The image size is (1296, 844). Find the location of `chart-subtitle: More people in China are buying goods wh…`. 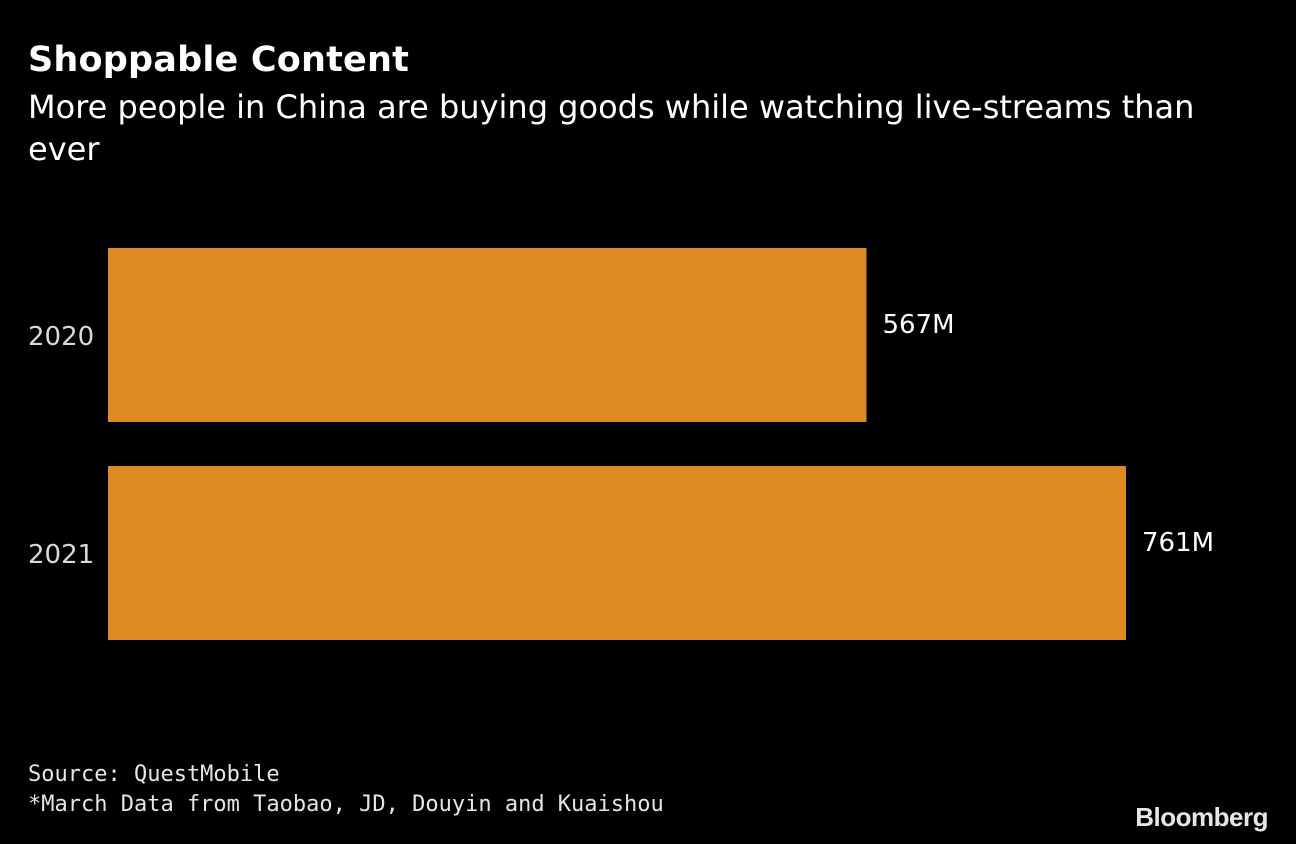

chart-subtitle: More people in China are buying goods wh… is located at coordinates (611, 128).